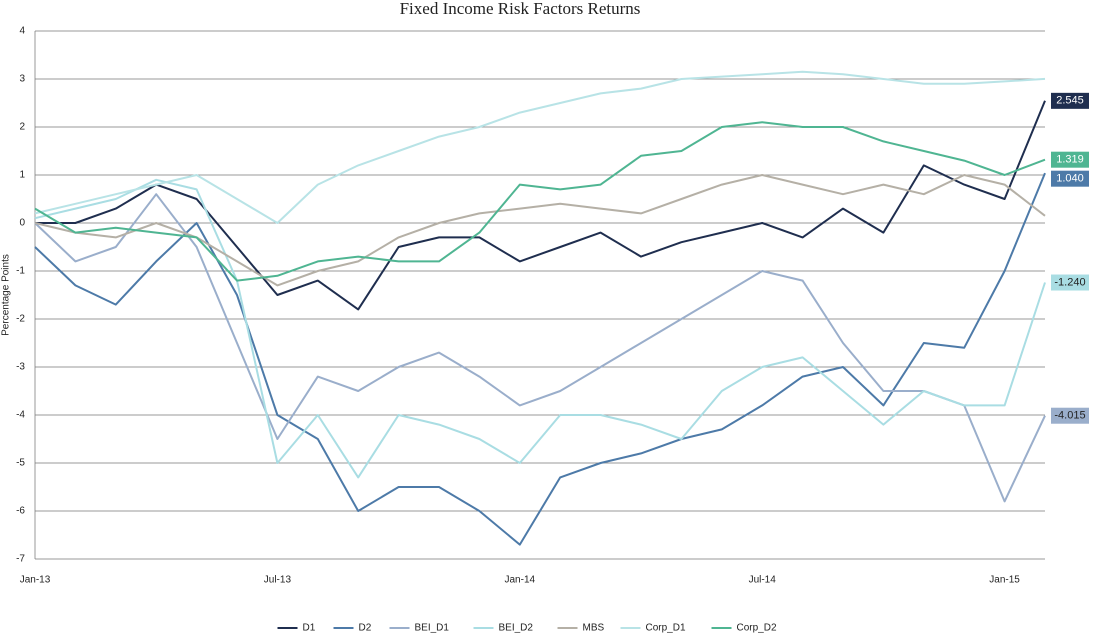 The image size is (1093, 636). I want to click on y-tick-label: -7, so click(20, 559).